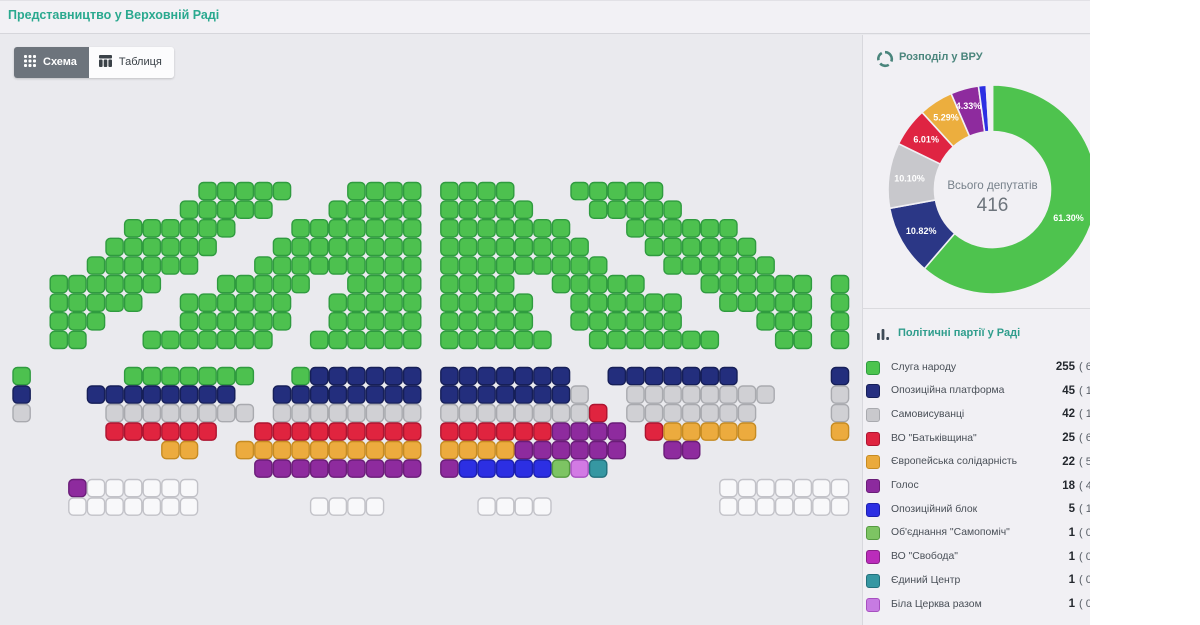 This screenshot has height=625, width=1200. I want to click on svg-text: Всього депутатів, so click(992, 185).